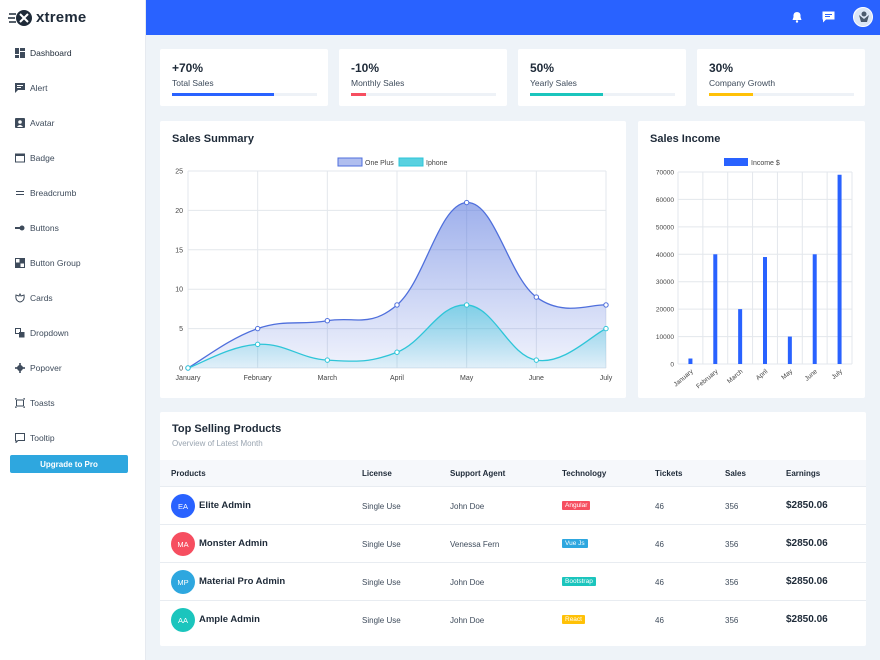  Describe the element at coordinates (735, 473) in the screenshot. I see `column-header: Sales` at that location.